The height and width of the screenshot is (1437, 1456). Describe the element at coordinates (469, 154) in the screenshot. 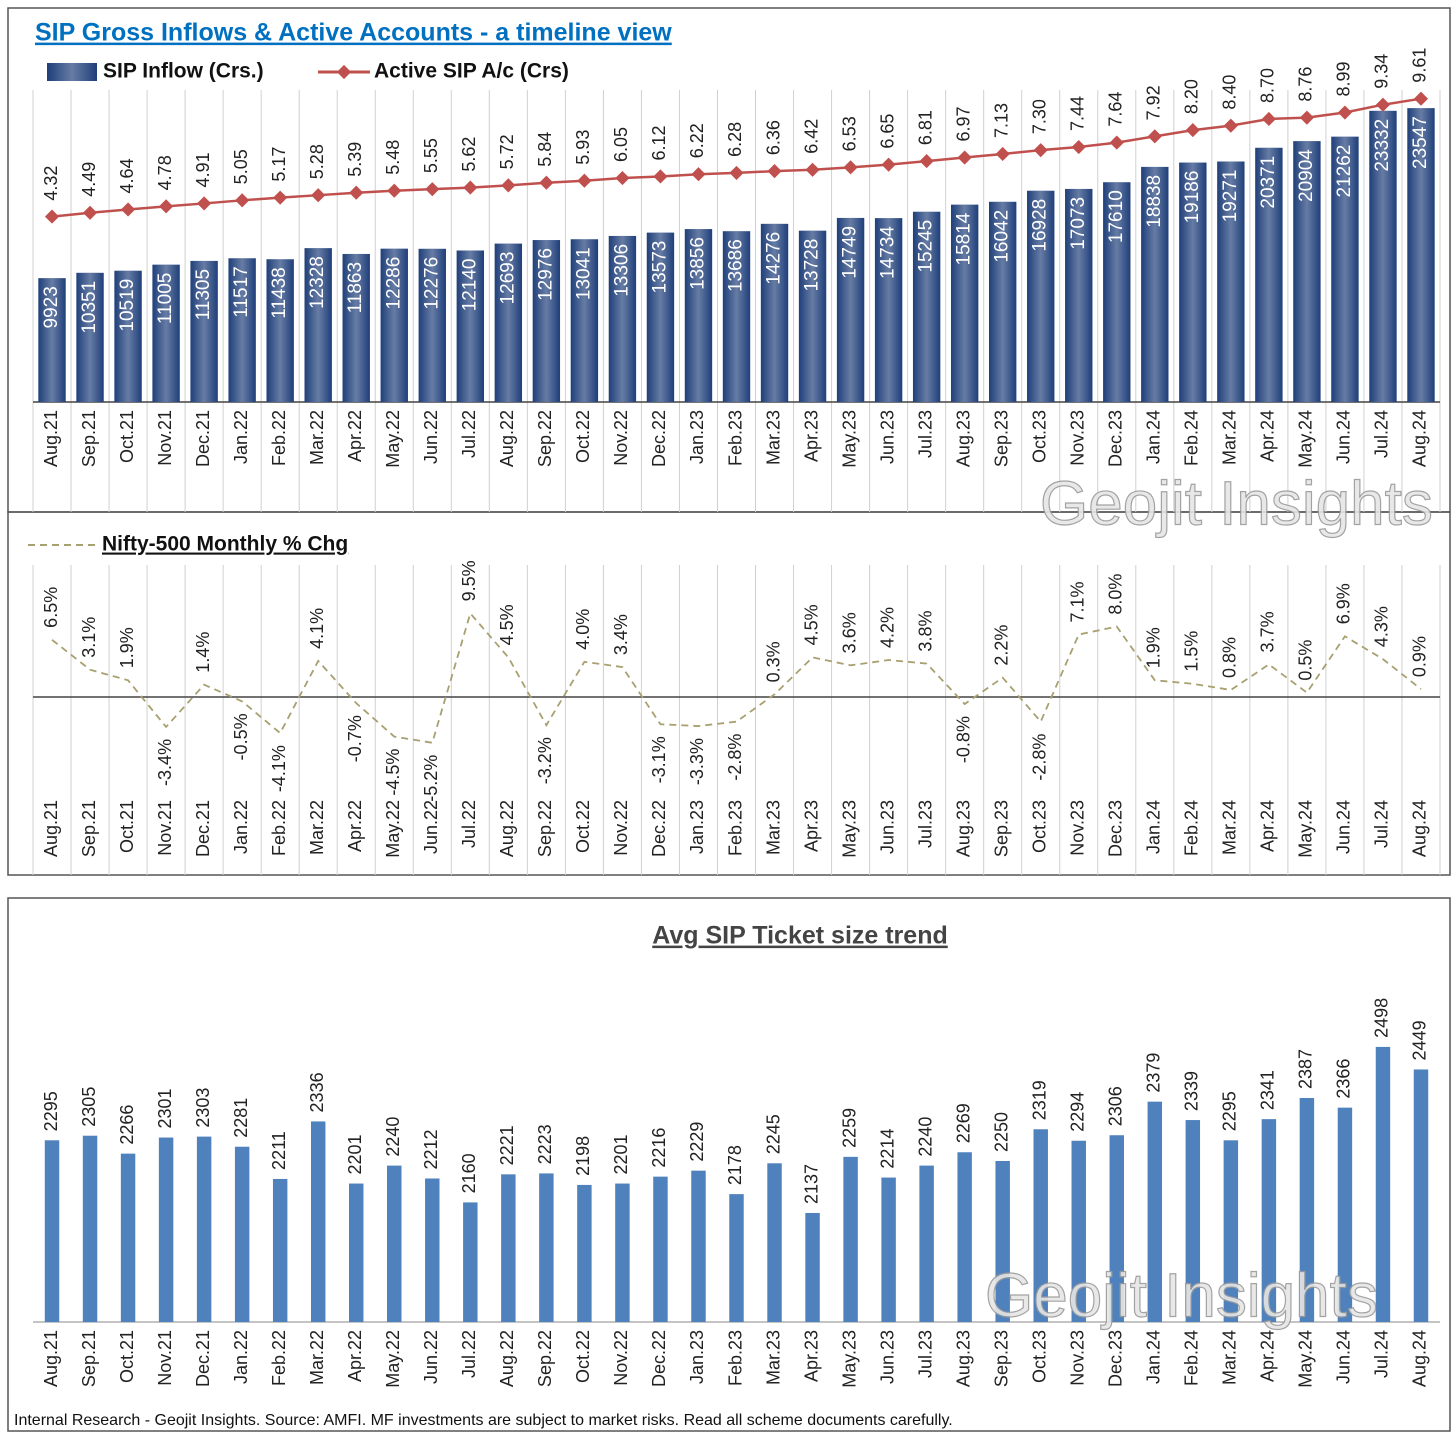

I see `line-value-label: 5.62` at that location.